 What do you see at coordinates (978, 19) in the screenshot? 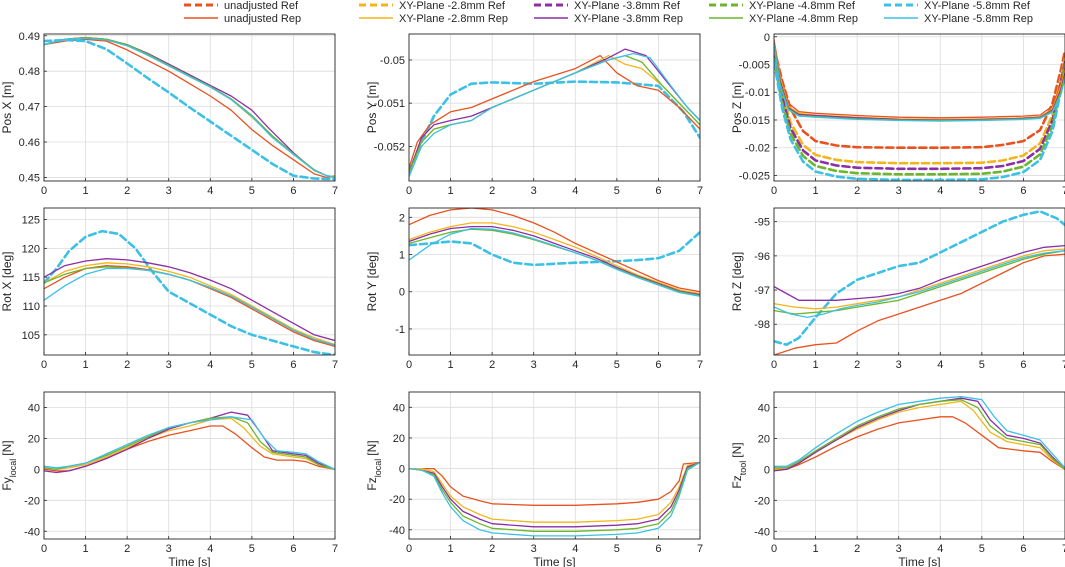
I see `legend-label: XY-Plane -5.8mm Rep` at bounding box center [978, 19].